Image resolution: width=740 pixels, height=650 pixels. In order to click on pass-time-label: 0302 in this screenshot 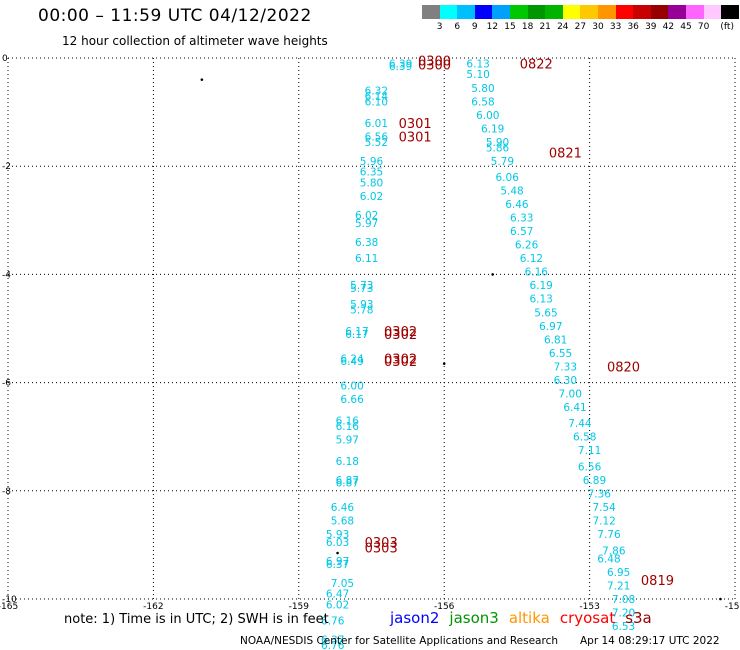, I will do `click(400, 359)`.